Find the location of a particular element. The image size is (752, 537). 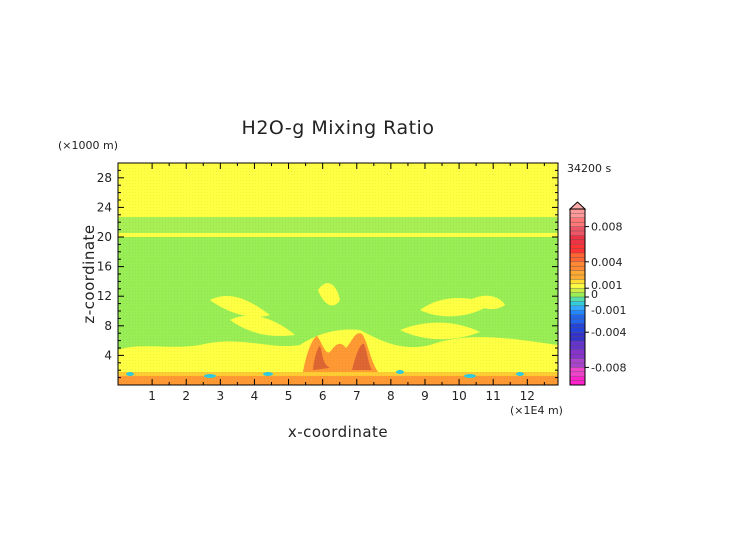

colorbar-label: 0 is located at coordinates (594, 294).